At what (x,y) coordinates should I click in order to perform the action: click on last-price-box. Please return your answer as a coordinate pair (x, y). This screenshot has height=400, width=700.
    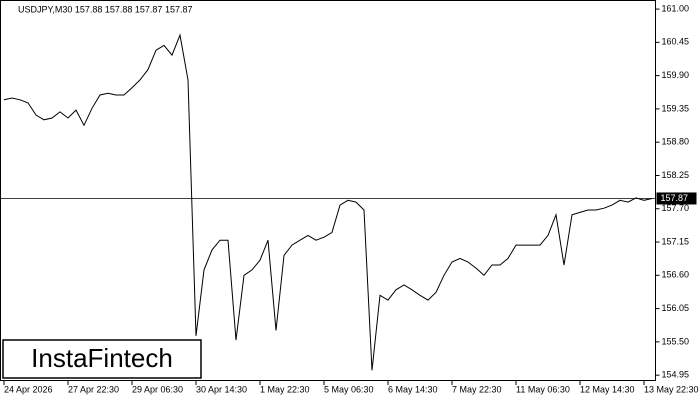
    Looking at the image, I should click on (676, 198).